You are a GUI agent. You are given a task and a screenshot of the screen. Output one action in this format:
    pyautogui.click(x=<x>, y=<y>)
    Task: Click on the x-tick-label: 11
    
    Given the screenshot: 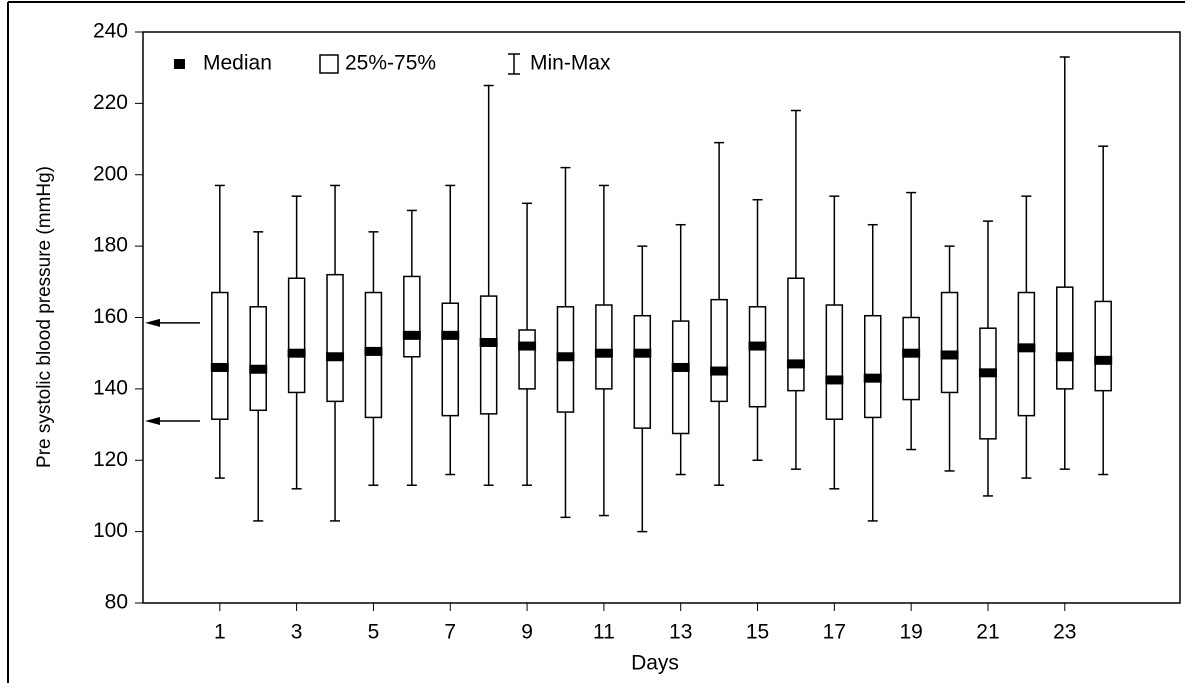 What is the action you would take?
    pyautogui.click(x=604, y=632)
    